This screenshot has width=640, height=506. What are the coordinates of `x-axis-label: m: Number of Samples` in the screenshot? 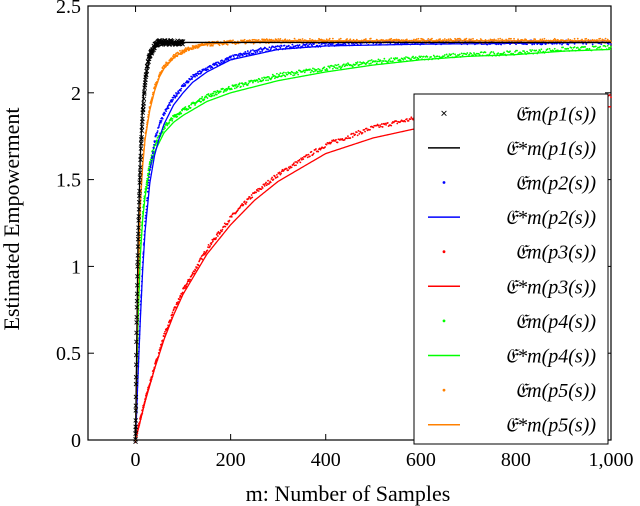 It's located at (348, 493).